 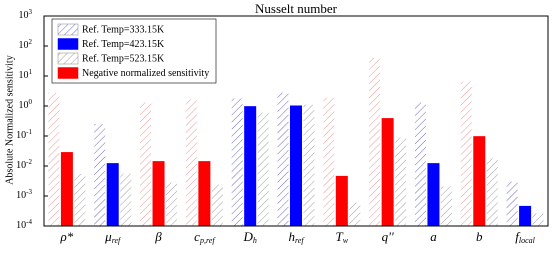 I want to click on x-tick-label: ρ*, so click(x=67, y=236).